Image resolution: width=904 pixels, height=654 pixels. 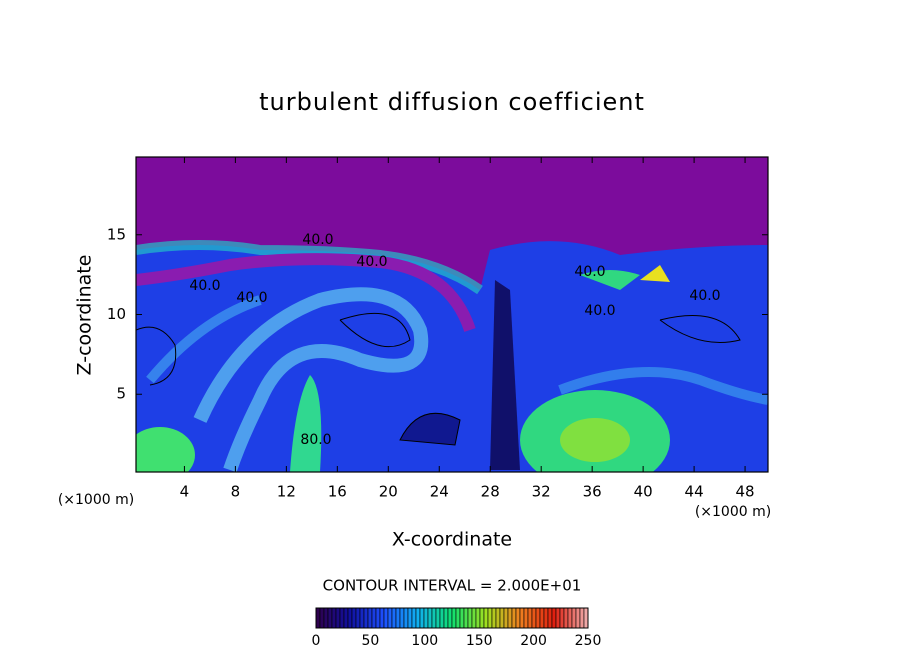 I want to click on x-tick-label: 48, so click(x=745, y=492).